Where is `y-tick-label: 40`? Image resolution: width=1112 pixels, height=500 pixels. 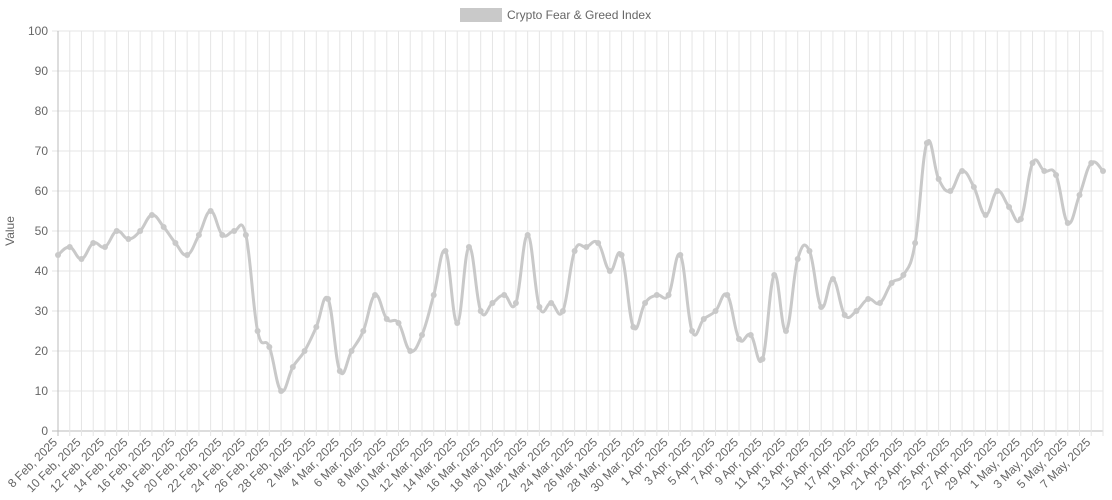 y-tick-label: 40 is located at coordinates (42, 271).